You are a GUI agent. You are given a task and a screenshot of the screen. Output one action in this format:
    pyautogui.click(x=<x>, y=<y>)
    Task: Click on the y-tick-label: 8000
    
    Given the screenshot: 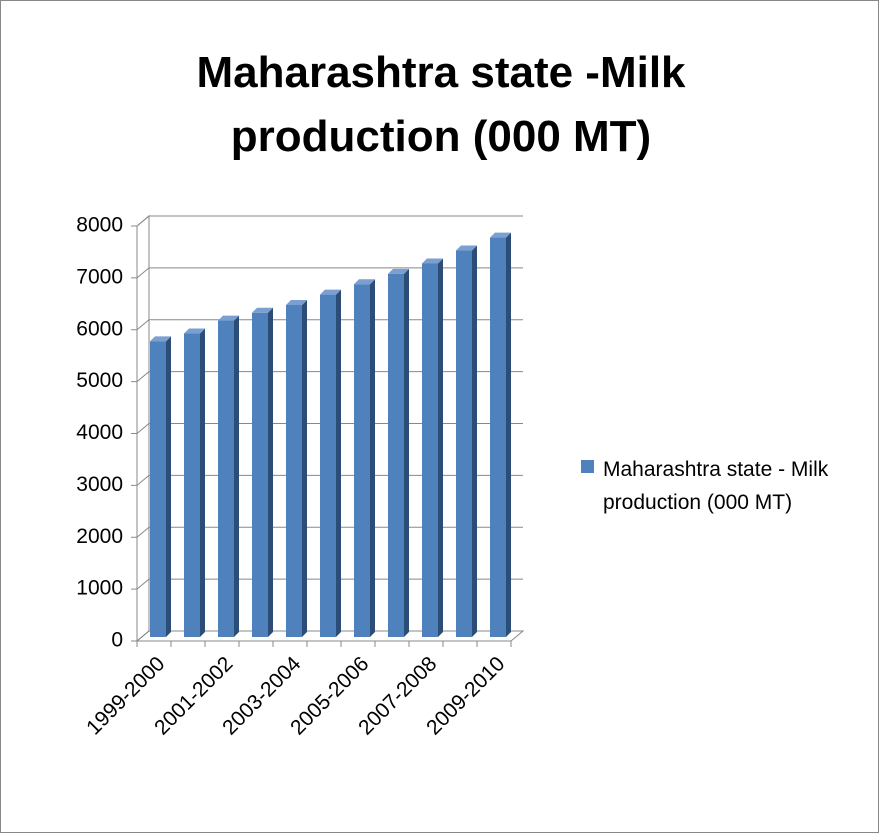 What is the action you would take?
    pyautogui.click(x=99, y=225)
    